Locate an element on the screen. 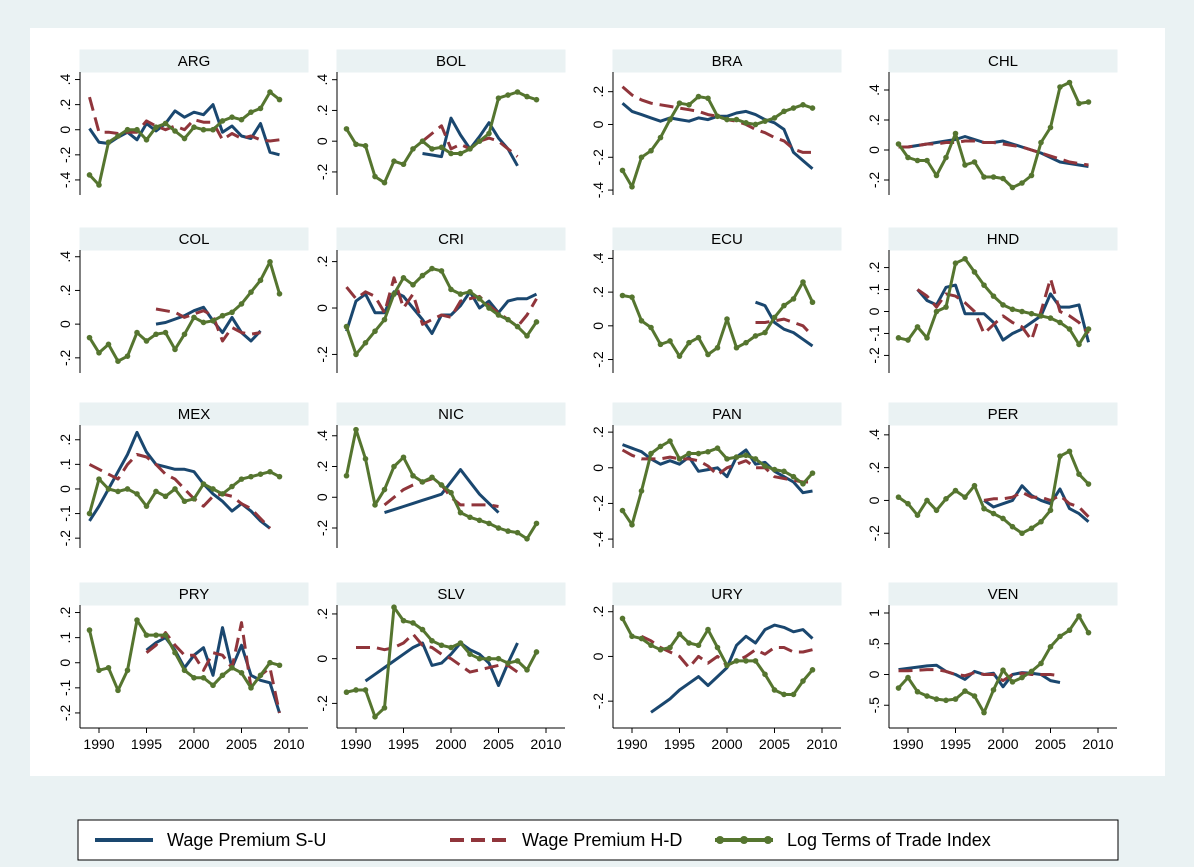  y-tick-label: .5 is located at coordinates (874, 644).